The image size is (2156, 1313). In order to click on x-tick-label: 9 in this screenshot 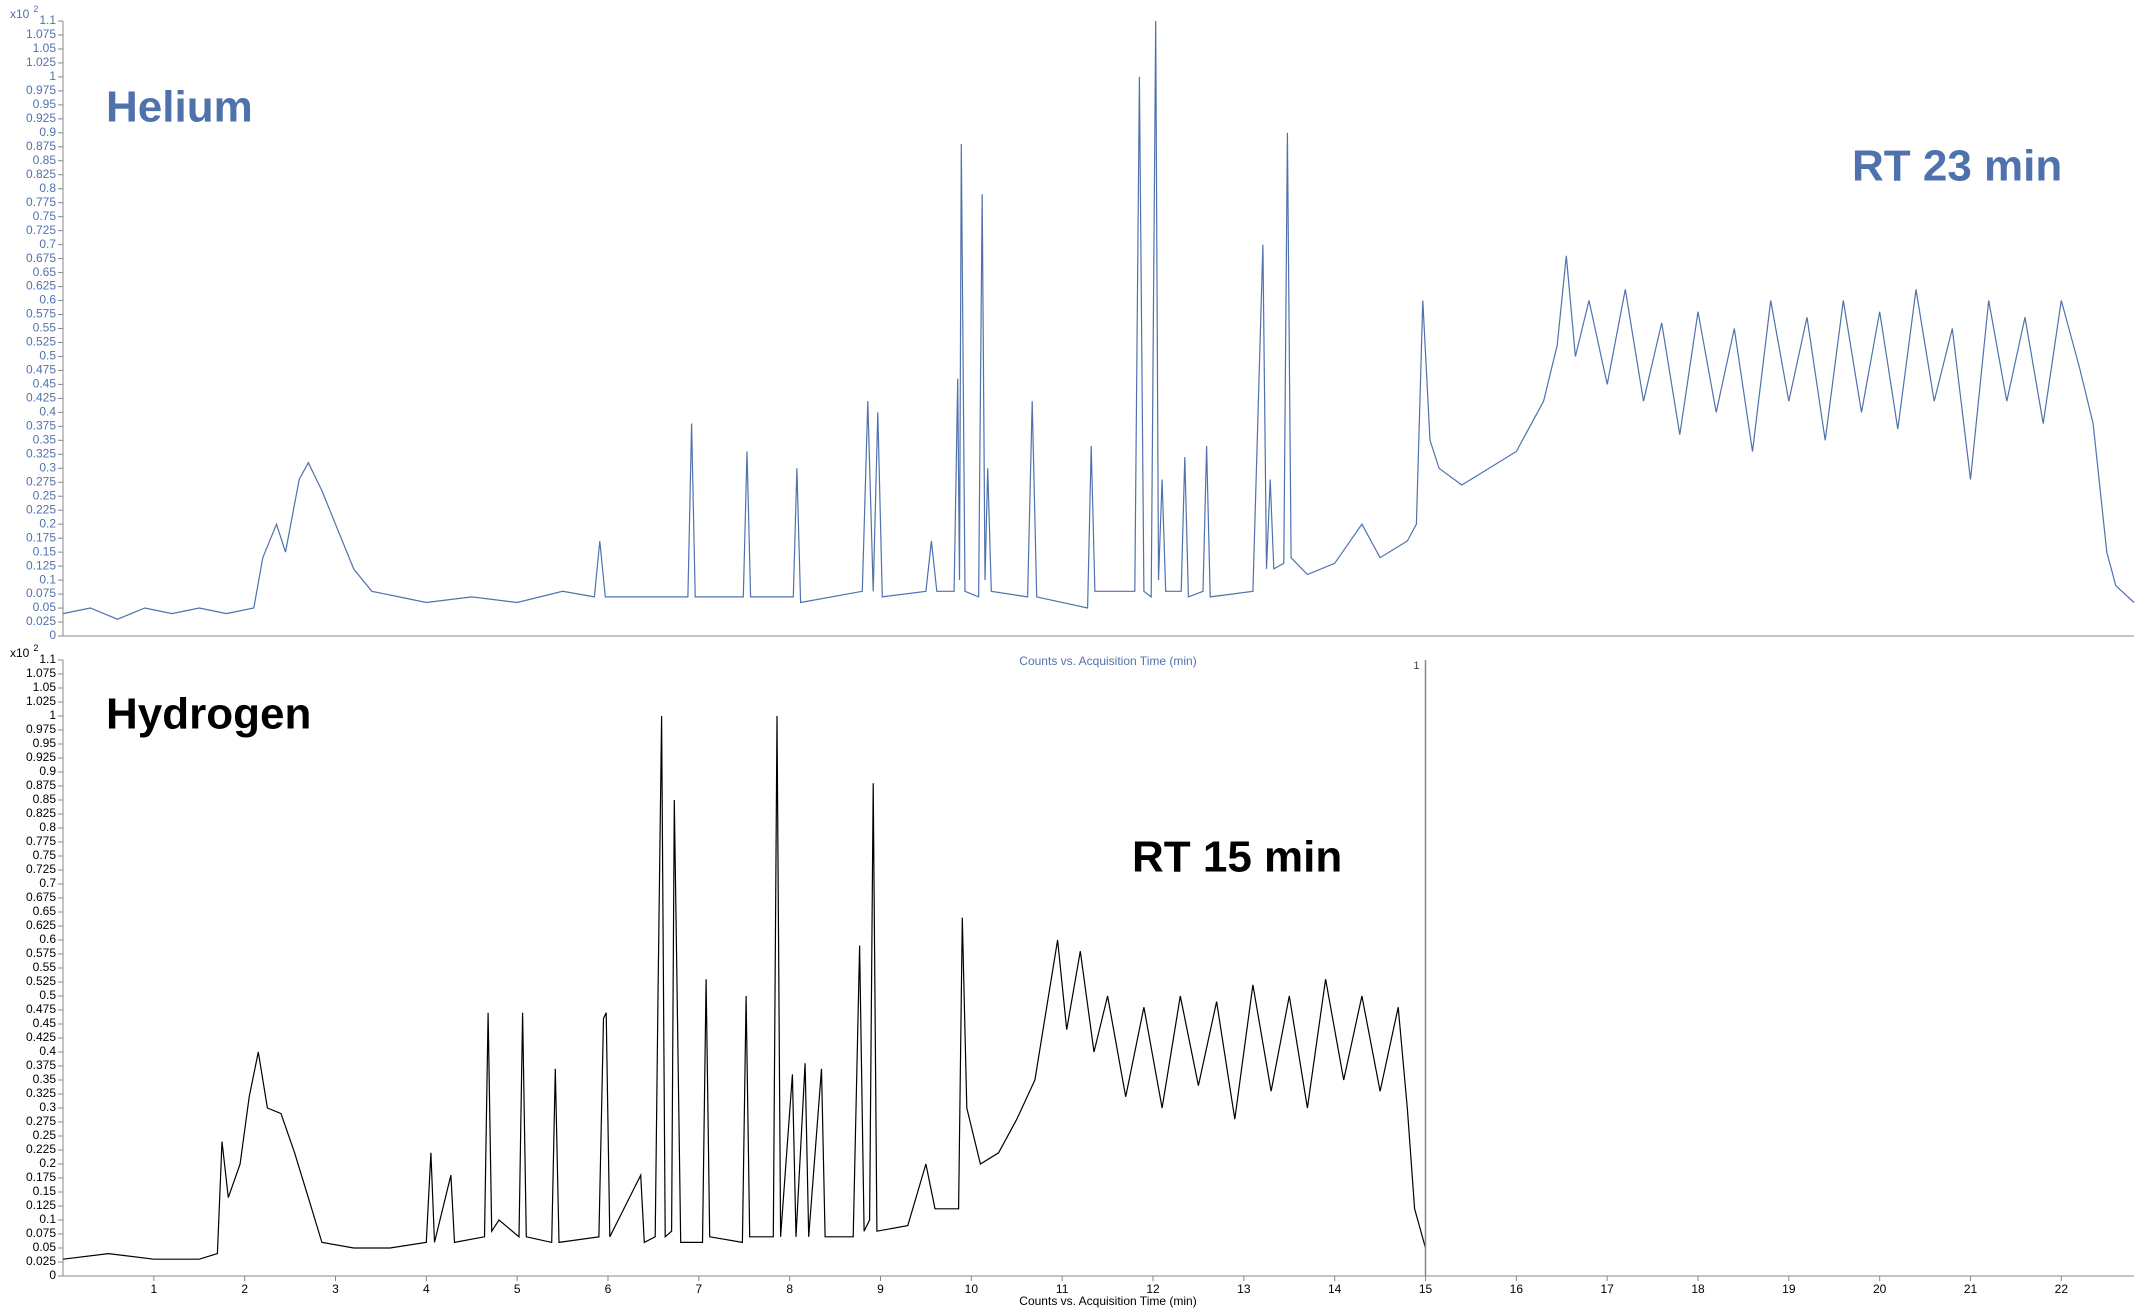, I will do `click(880, 1289)`.